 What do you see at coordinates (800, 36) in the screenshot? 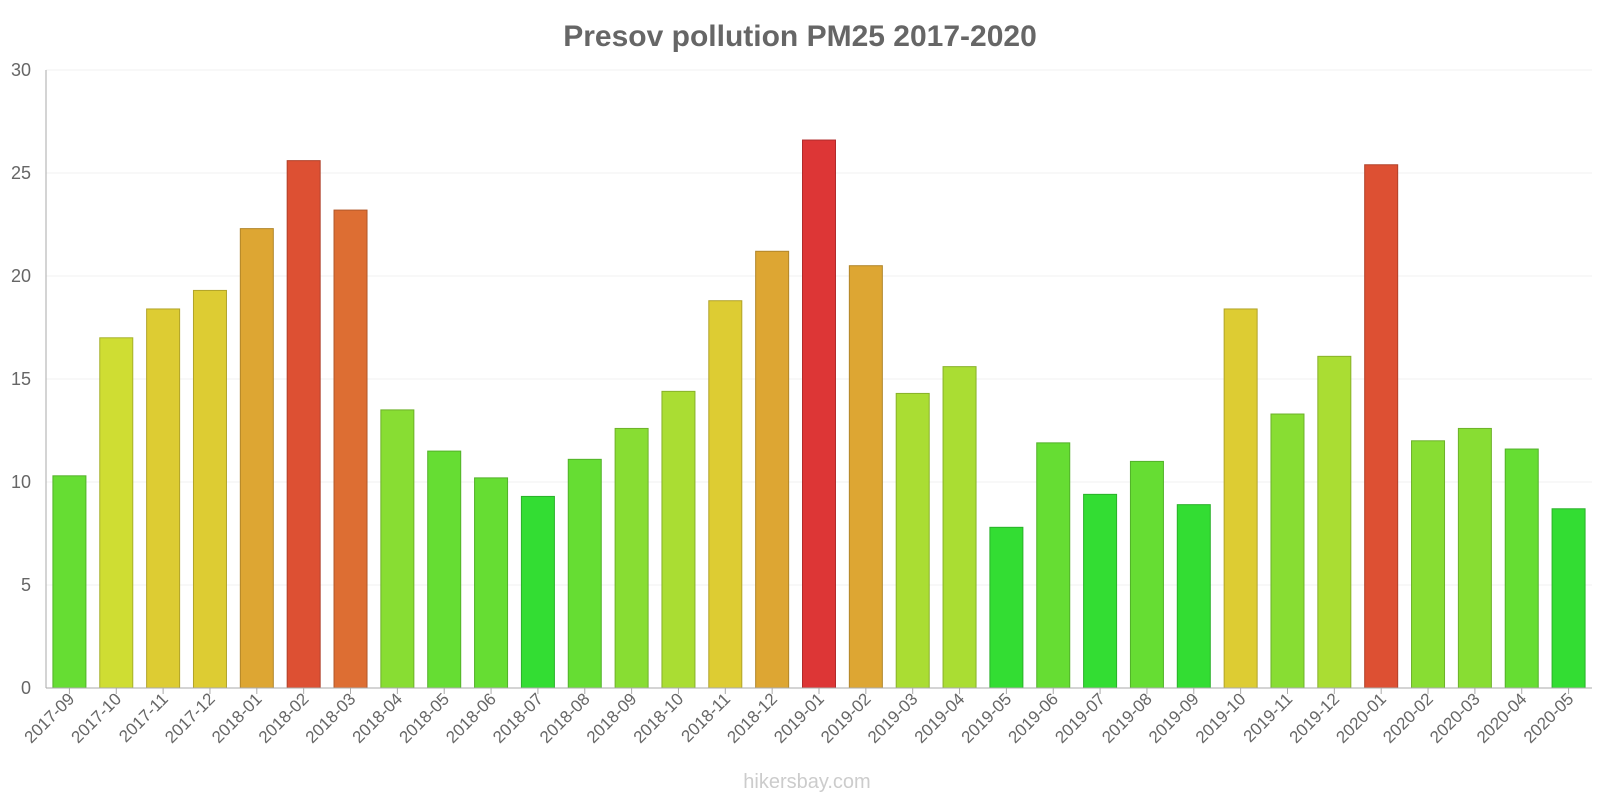
I see `chart-title: Presov pollution PM25 2017-2020` at bounding box center [800, 36].